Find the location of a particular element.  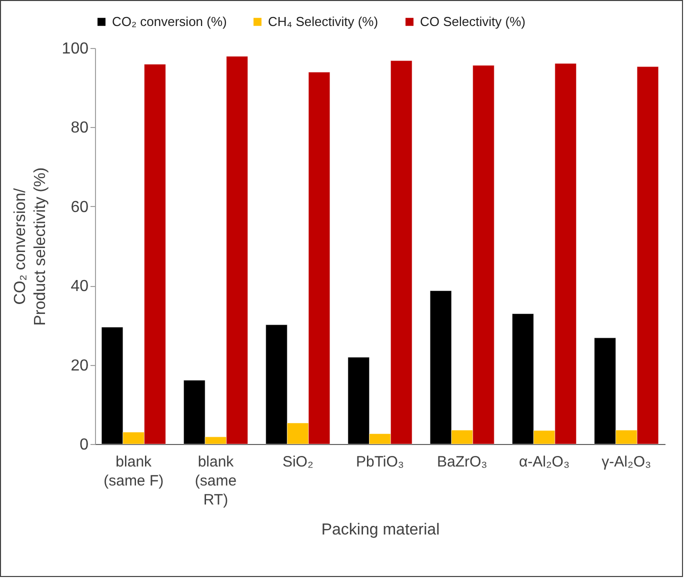

y-tick-label: 20 is located at coordinates (79, 365).